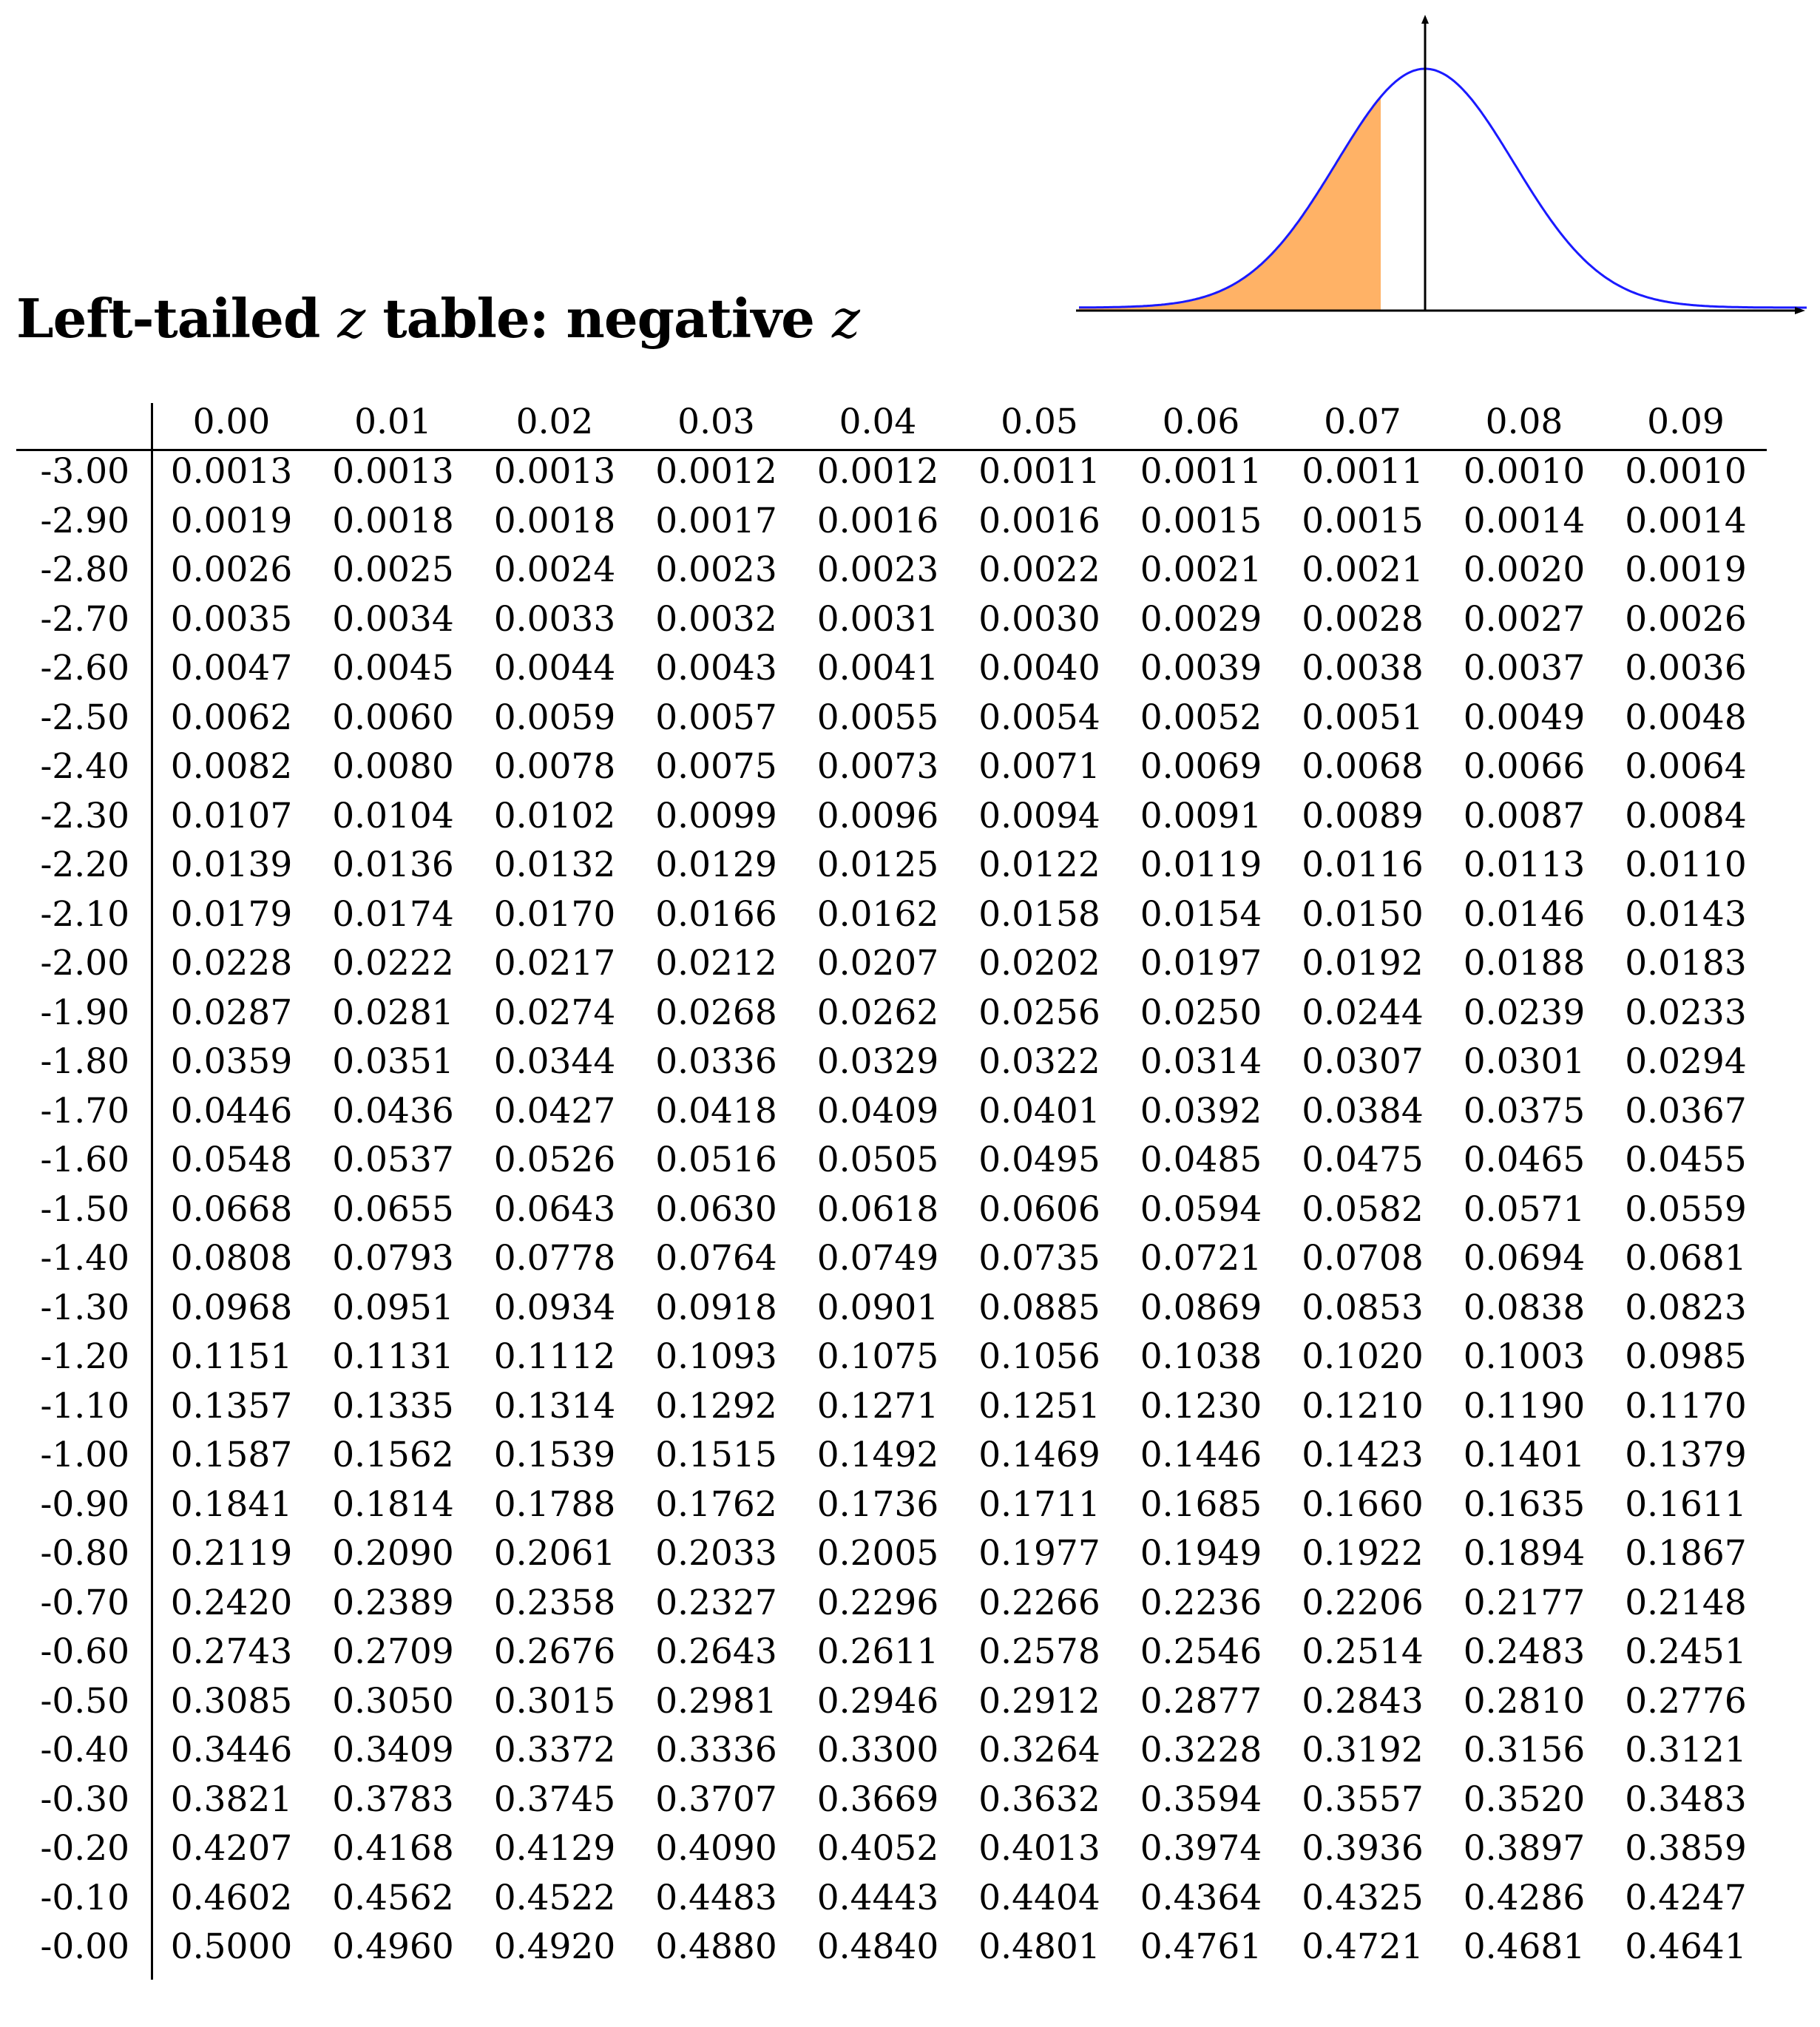 The image size is (1820, 2027). What do you see at coordinates (878, 717) in the screenshot?
I see `table-cell: 0.0055` at bounding box center [878, 717].